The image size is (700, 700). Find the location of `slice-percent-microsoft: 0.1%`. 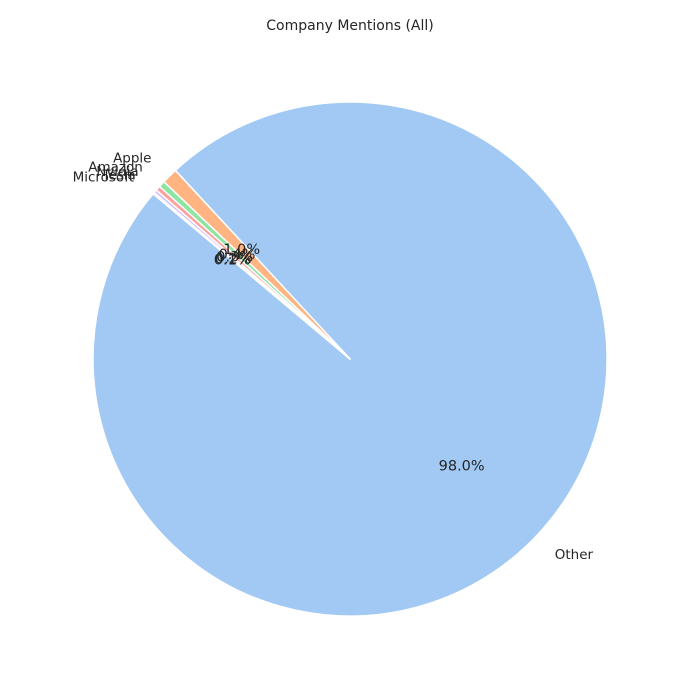

slice-percent-microsoft: 0.1% is located at coordinates (232, 261).